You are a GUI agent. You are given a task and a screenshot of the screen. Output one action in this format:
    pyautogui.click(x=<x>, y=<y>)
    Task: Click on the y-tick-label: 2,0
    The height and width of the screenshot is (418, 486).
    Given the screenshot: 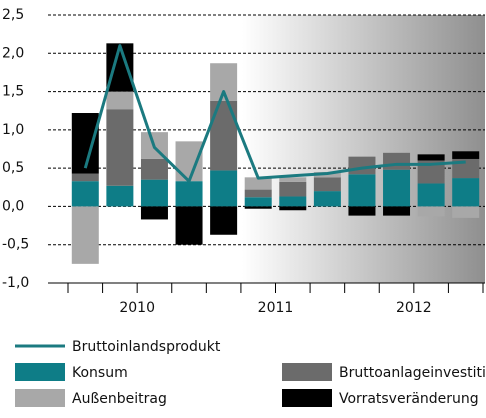 What is the action you would take?
    pyautogui.click(x=13, y=53)
    